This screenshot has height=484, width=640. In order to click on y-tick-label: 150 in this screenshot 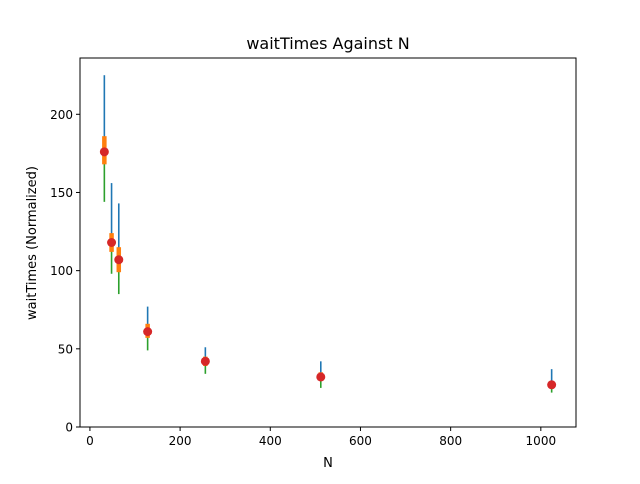, I will do `click(61, 193)`.